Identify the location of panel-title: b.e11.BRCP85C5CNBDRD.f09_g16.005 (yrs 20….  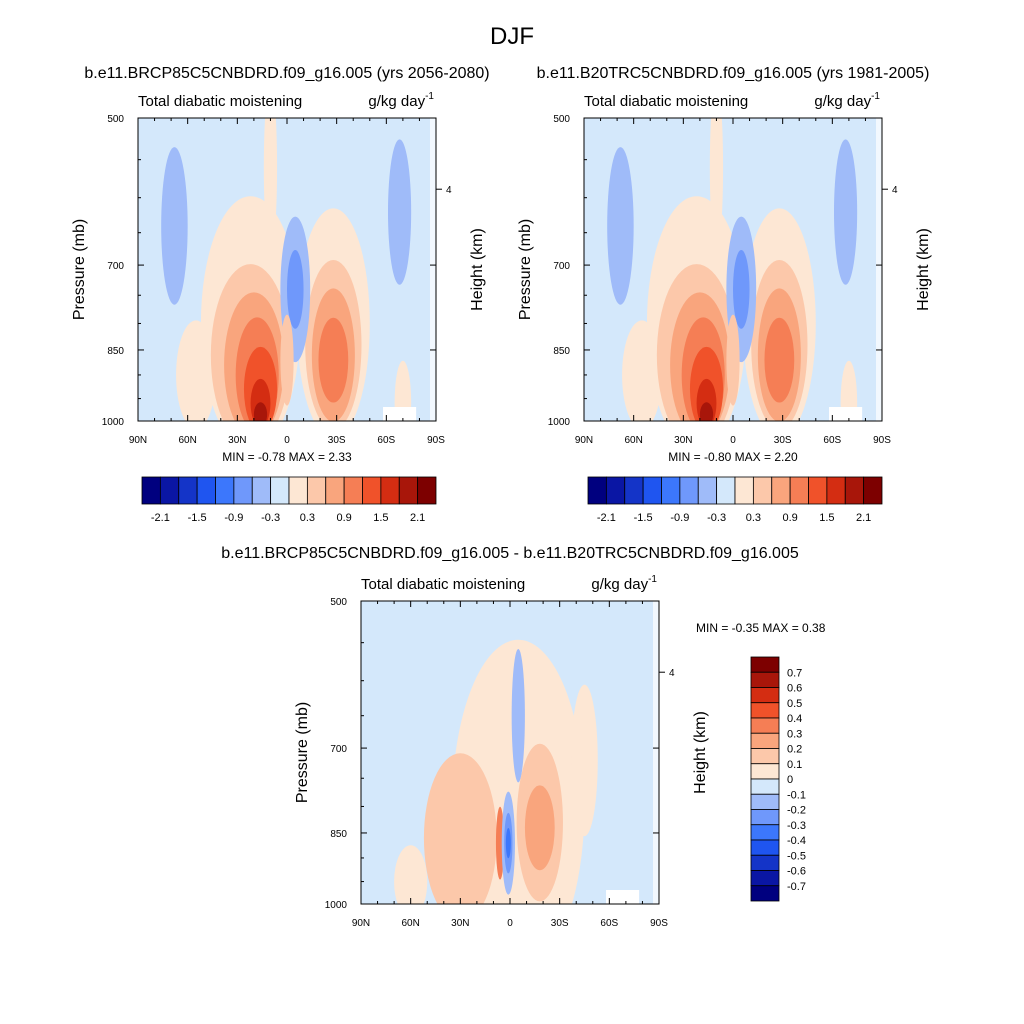
(286, 73).